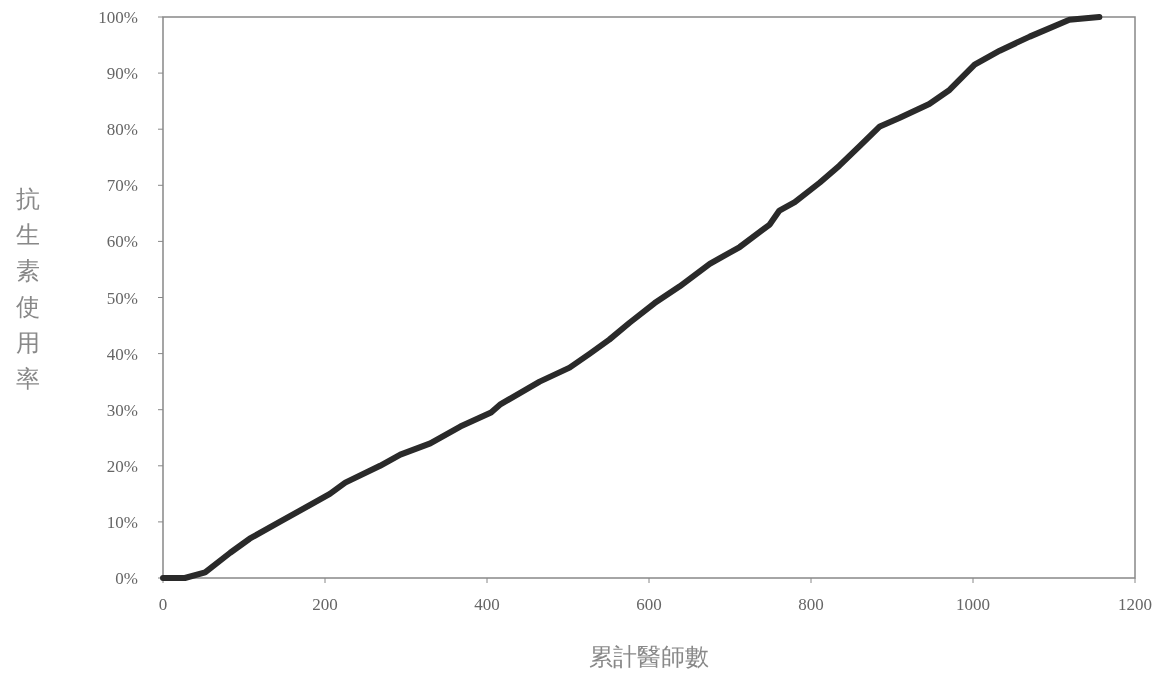  I want to click on x-tick-label: 400, so click(487, 604).